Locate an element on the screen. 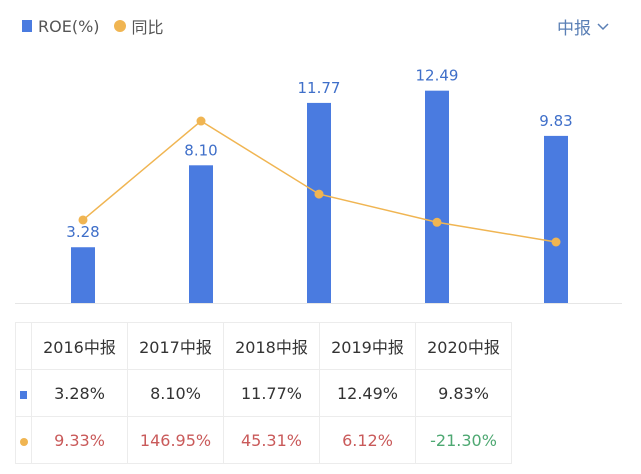 The height and width of the screenshot is (474, 641). roe-cell: 9.83% is located at coordinates (463, 393).